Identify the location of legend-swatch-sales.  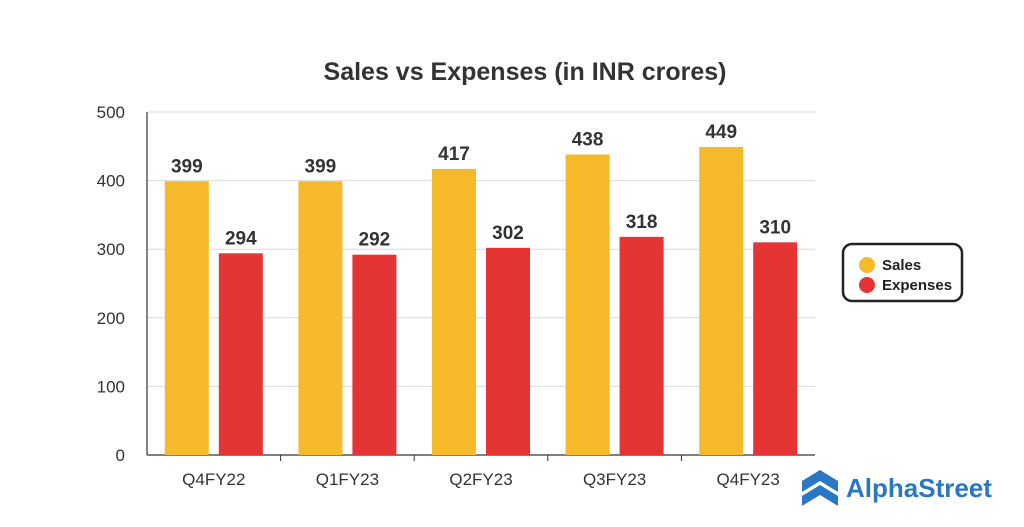
(867, 265).